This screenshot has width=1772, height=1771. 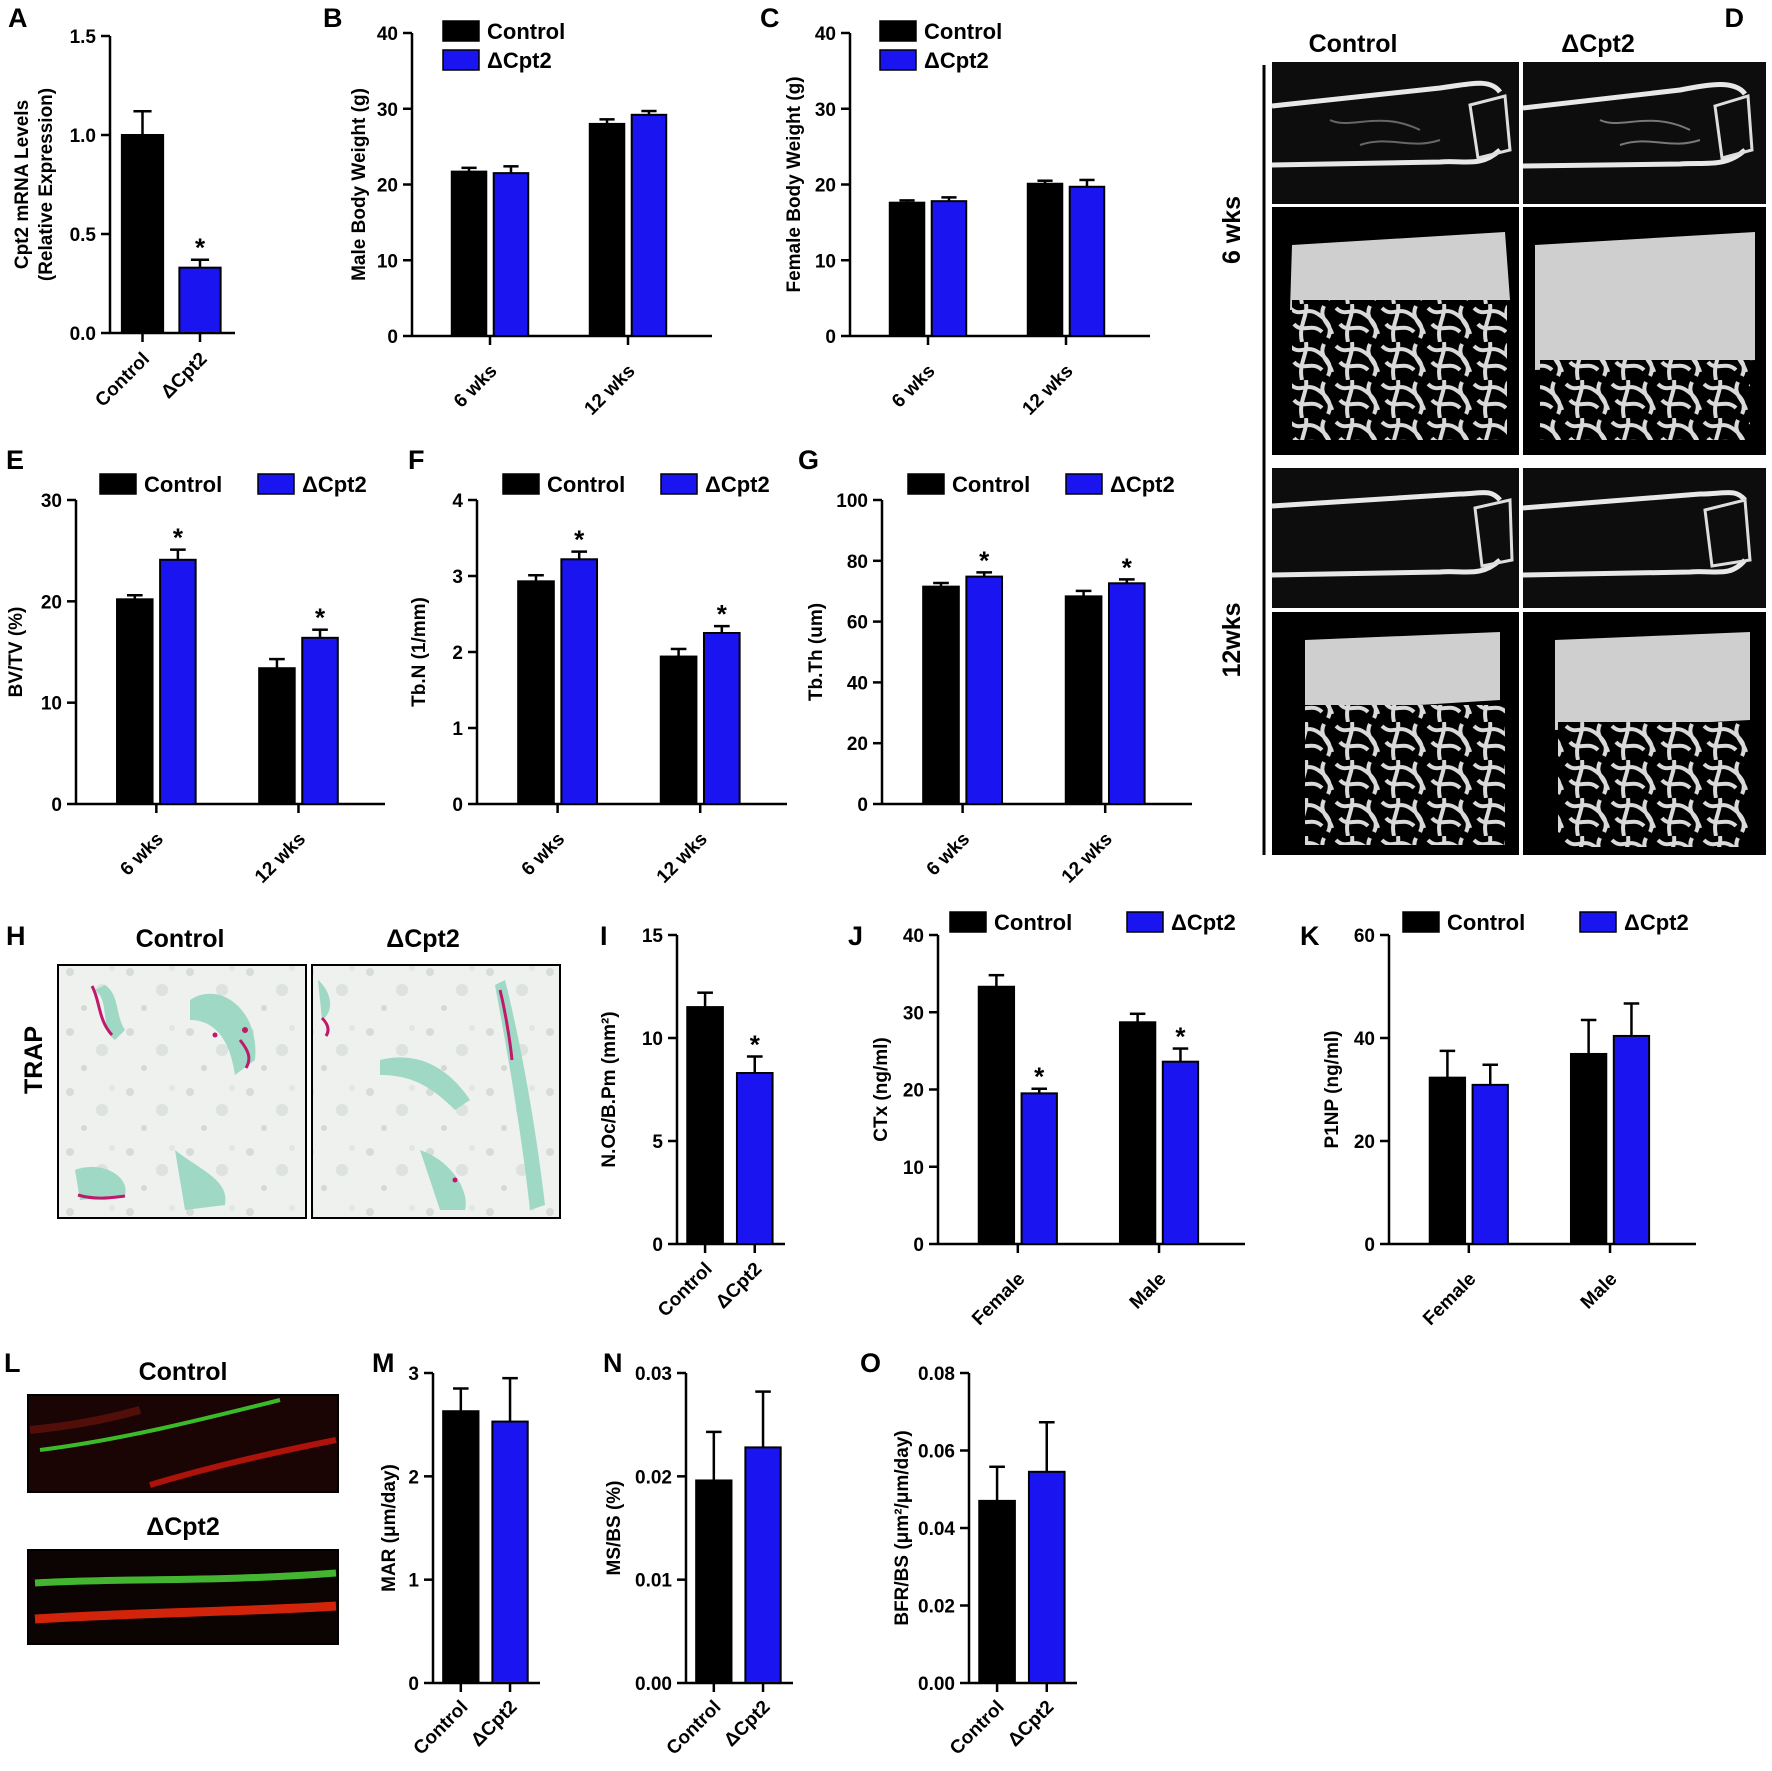 What do you see at coordinates (457, 653) in the screenshot?
I see `y-tick-label: 2` at bounding box center [457, 653].